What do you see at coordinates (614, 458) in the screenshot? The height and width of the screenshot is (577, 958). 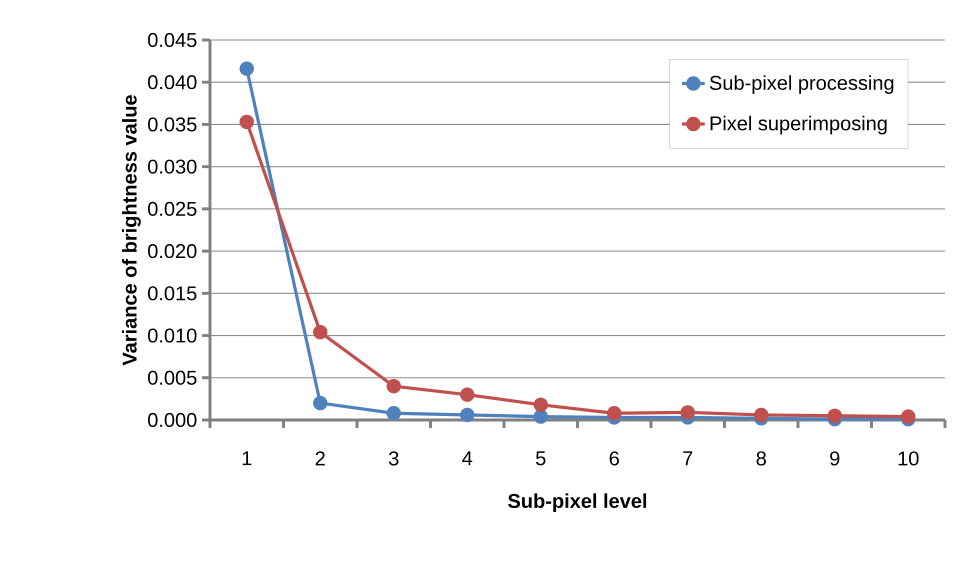 I see `x-tick-label: 6` at bounding box center [614, 458].